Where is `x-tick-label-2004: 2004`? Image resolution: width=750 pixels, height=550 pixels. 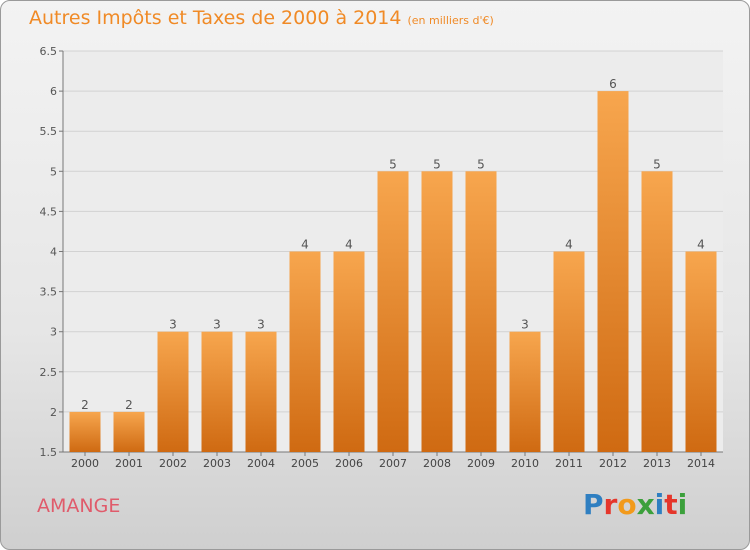 x-tick-label-2004: 2004 is located at coordinates (261, 463).